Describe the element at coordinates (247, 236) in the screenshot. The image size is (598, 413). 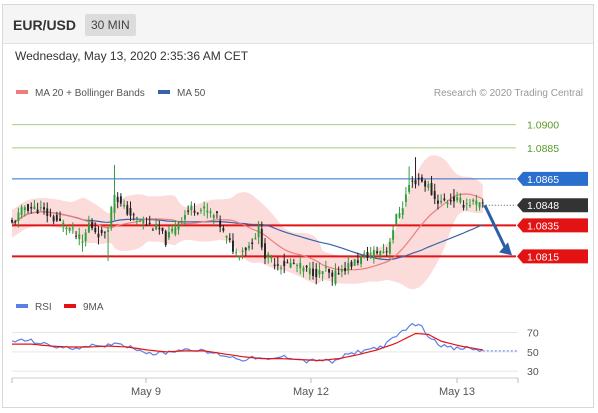
I see `ma50-line` at that location.